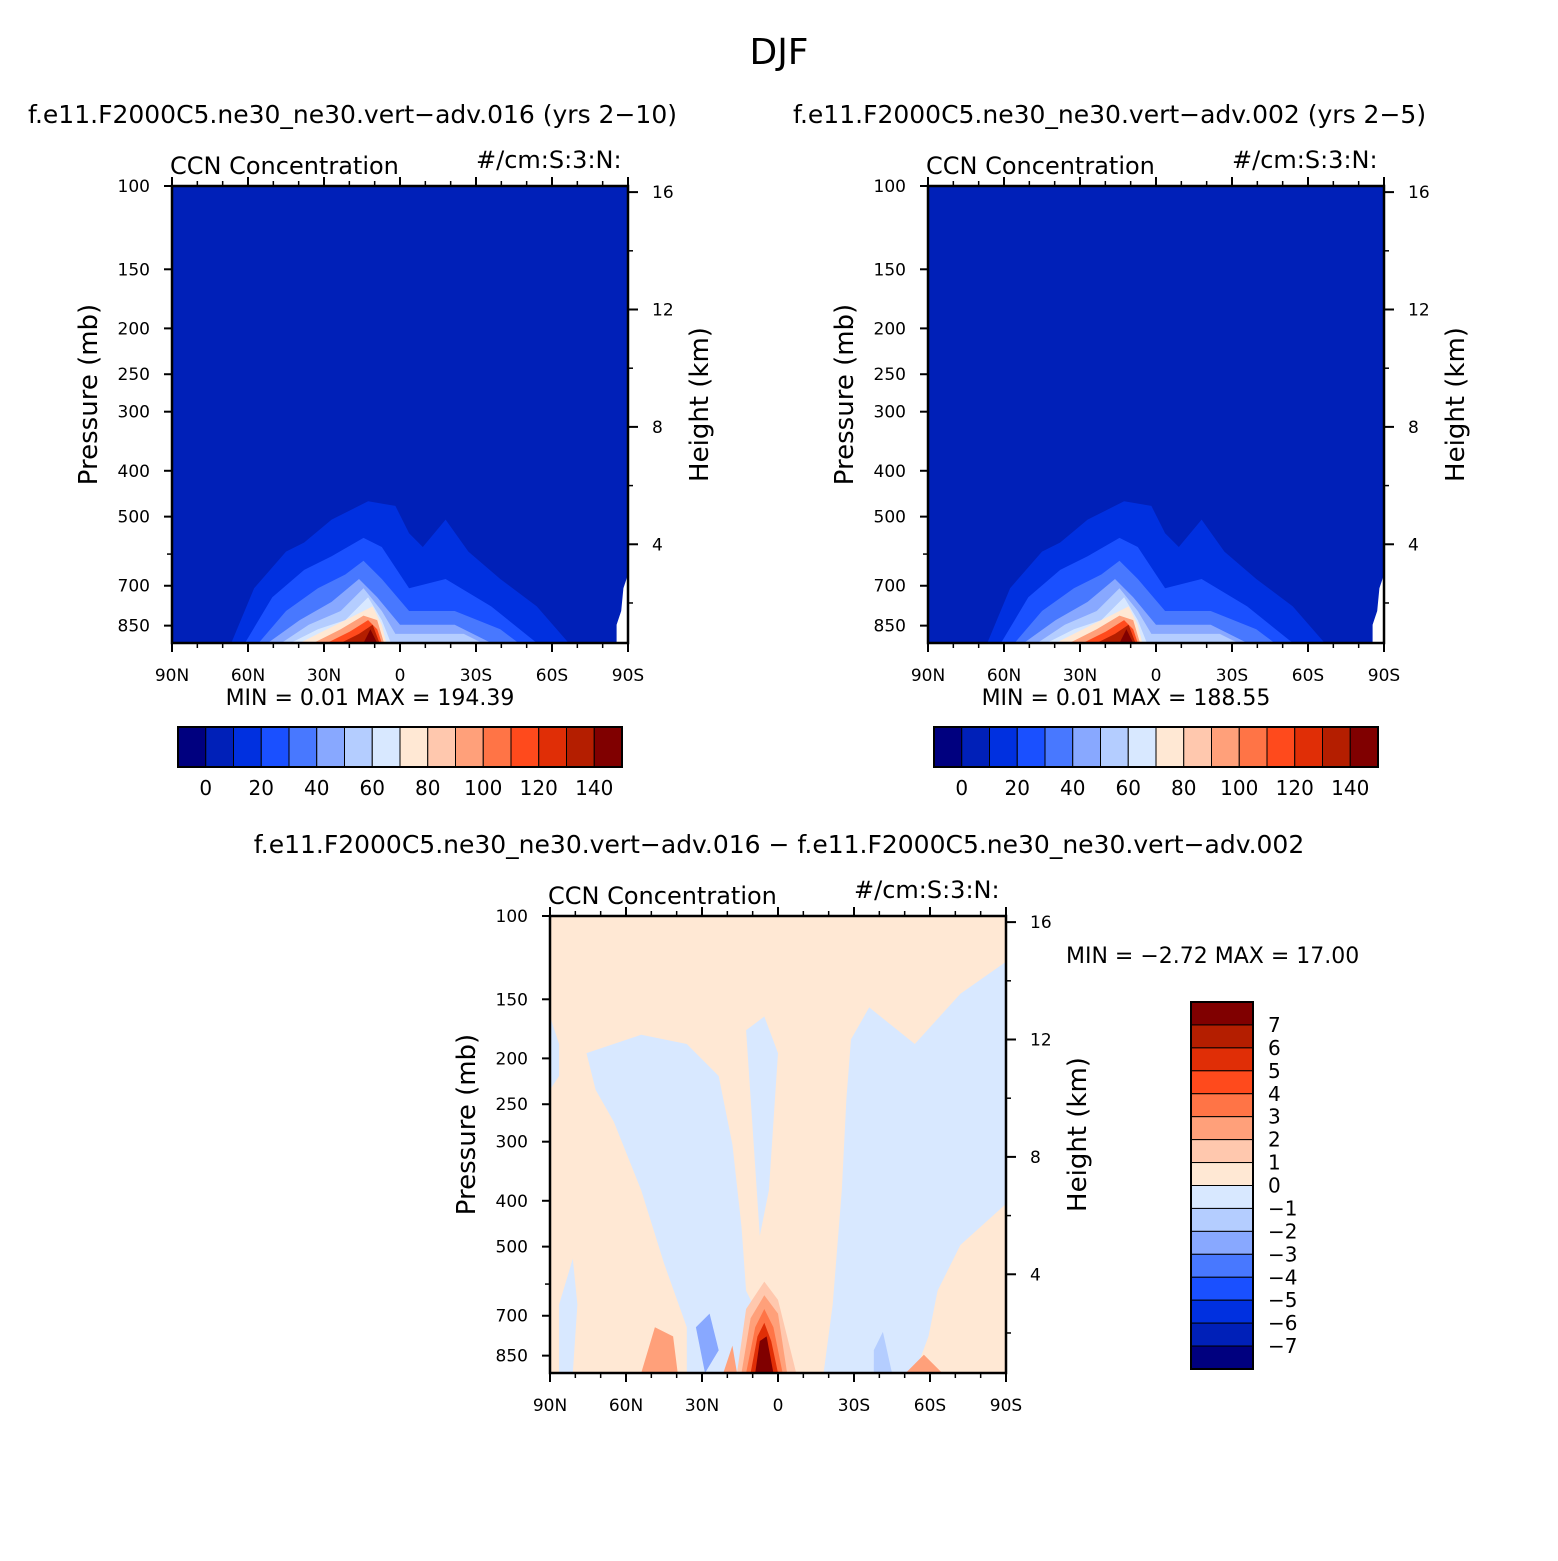 The image size is (1558, 1561). What do you see at coordinates (890, 627) in the screenshot?
I see `y-tick-label: 850` at bounding box center [890, 627].